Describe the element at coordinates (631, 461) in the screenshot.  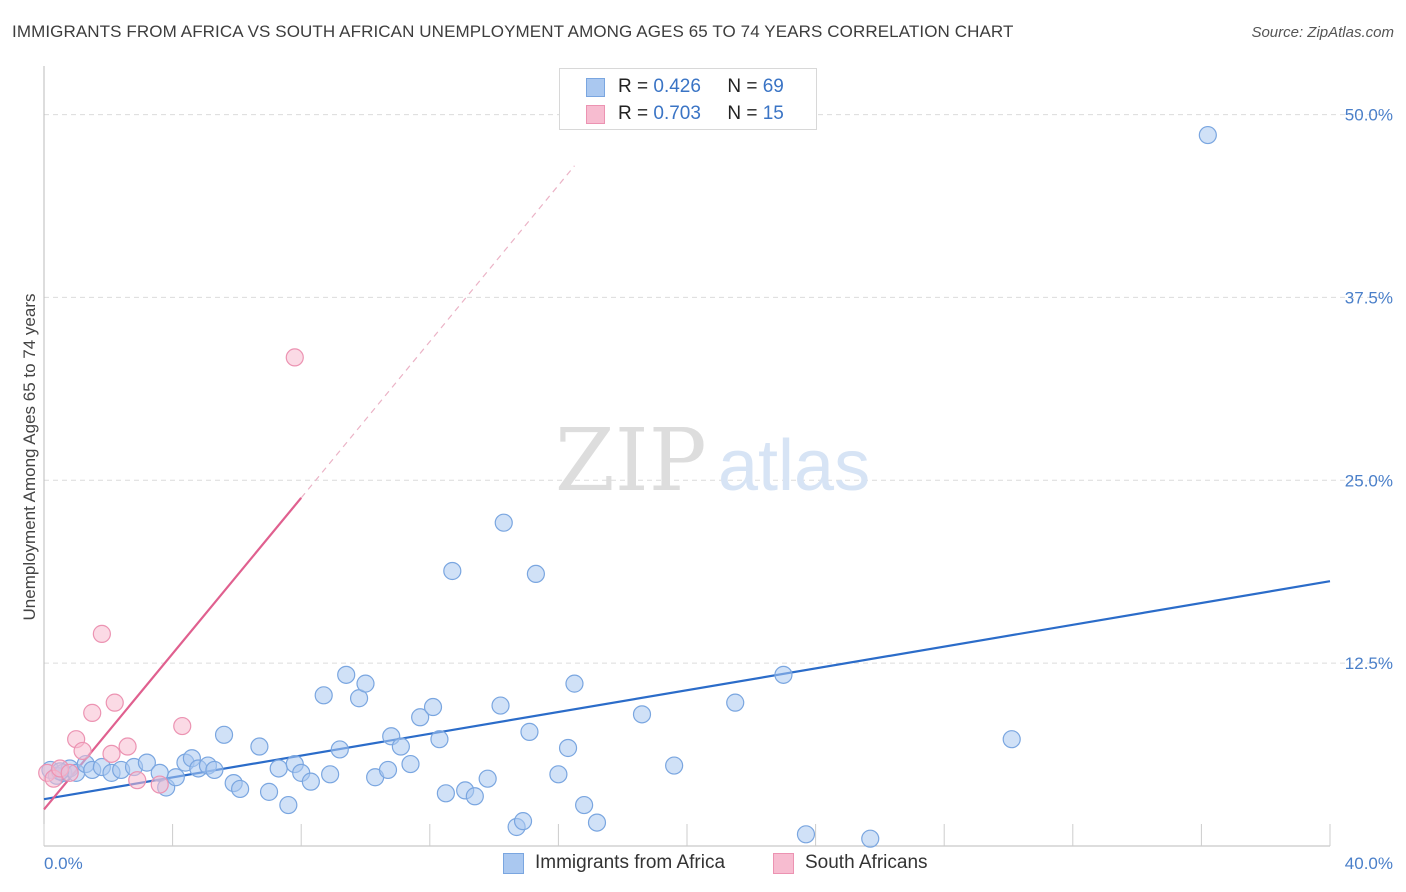
I see `watermark-zip: ZIP` at that location.